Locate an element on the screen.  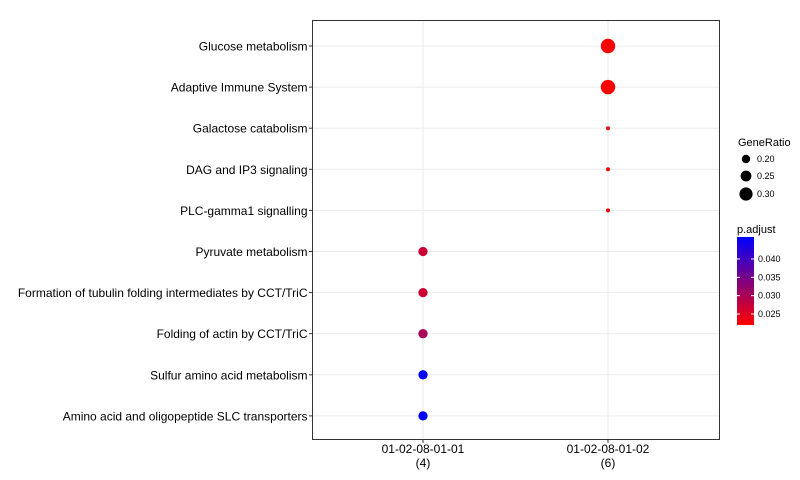
y-tick-label: Pyruvate metabolism is located at coordinates (251, 252).